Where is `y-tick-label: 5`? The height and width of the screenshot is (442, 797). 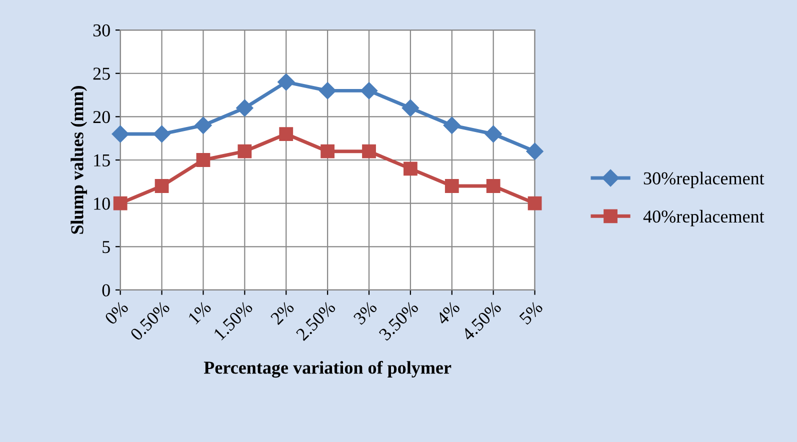 y-tick-label: 5 is located at coordinates (106, 247).